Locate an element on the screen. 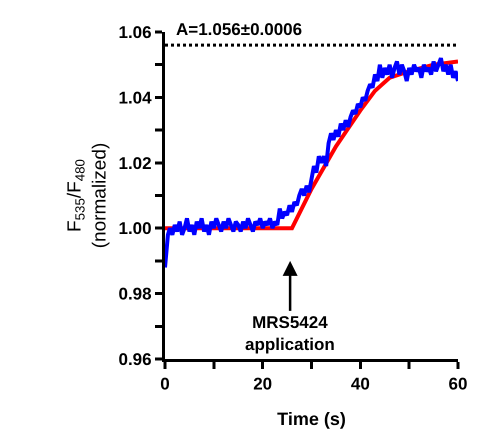 Image resolution: width=479 pixels, height=434 pixels. y-tick-label: 0.96 is located at coordinates (135, 359).